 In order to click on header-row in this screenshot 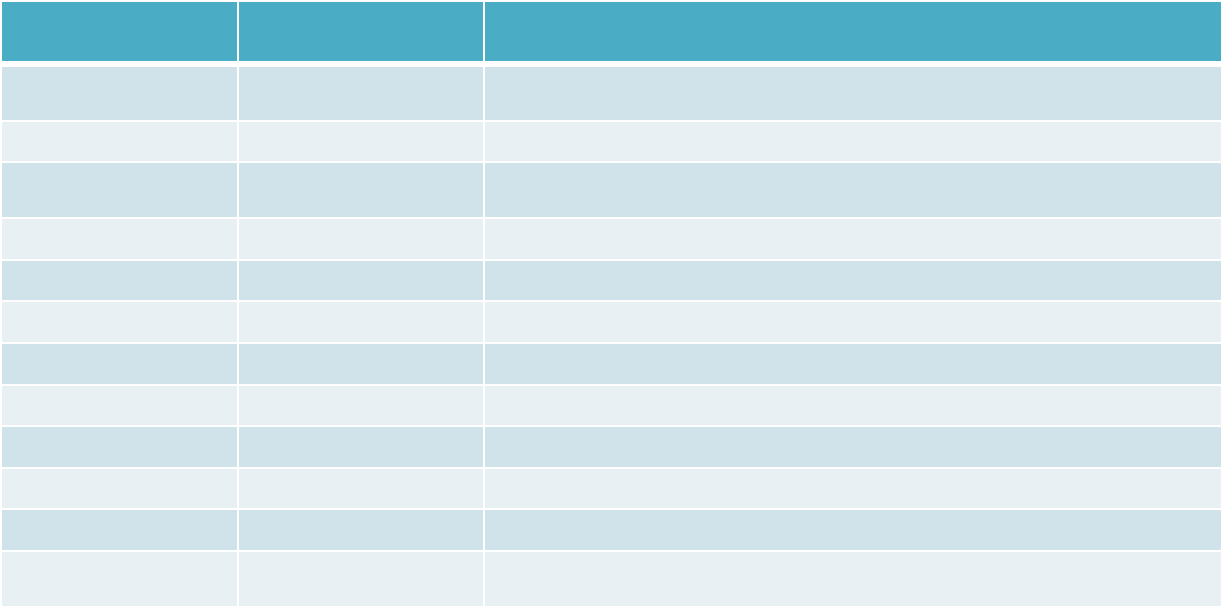, I will do `click(611, 31)`.